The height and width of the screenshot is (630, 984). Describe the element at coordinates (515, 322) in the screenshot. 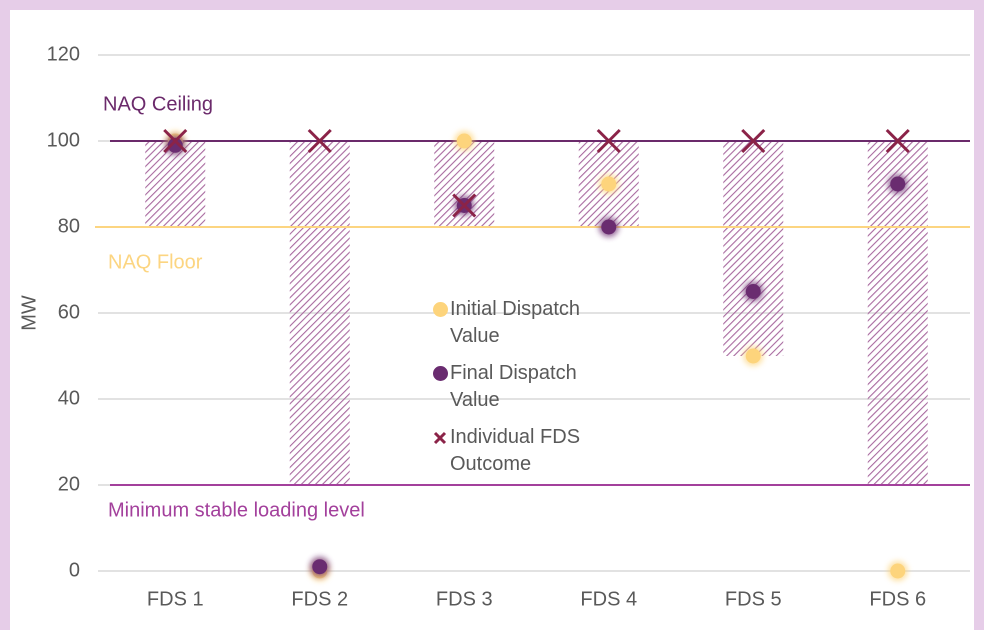

I see `legend-label: Initial Dispatch Value` at that location.